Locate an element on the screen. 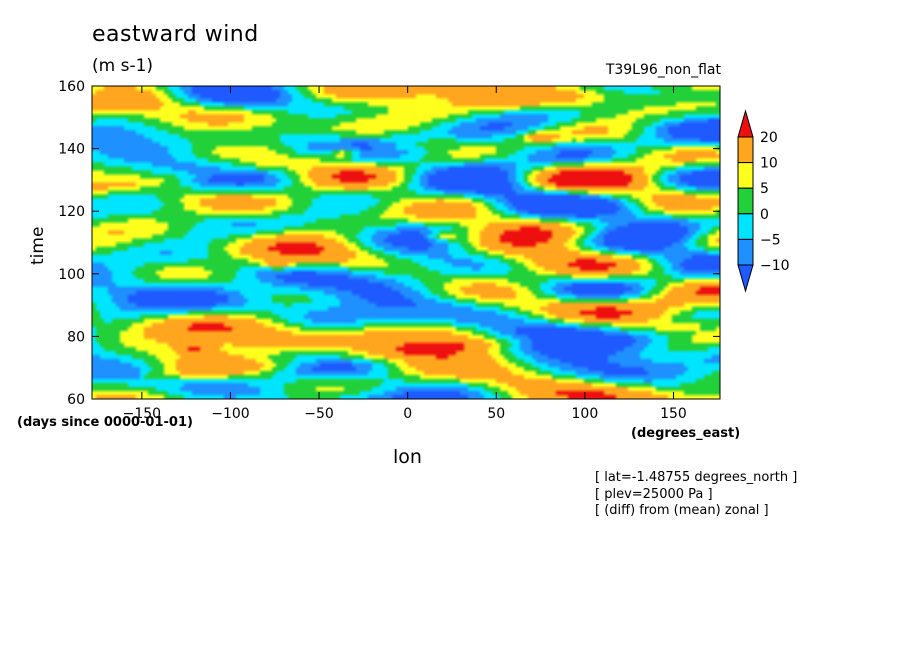  colorbar-under-triangle is located at coordinates (745, 278).